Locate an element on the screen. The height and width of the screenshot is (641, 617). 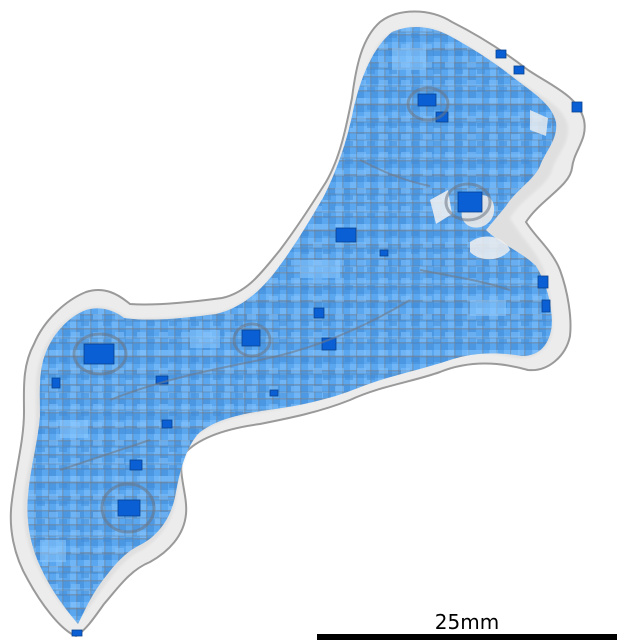
scale-bar-label: 25mm is located at coordinates (467, 622).